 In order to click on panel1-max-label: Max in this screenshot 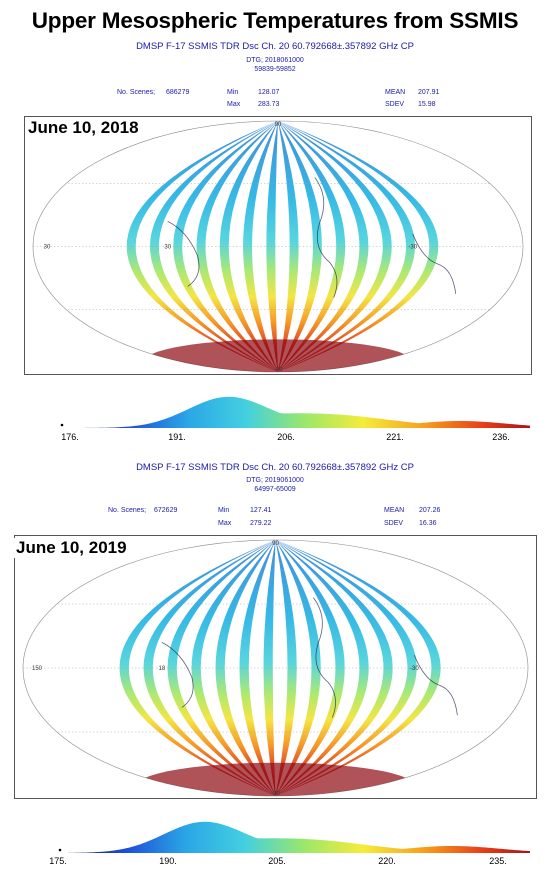, I will do `click(234, 104)`.